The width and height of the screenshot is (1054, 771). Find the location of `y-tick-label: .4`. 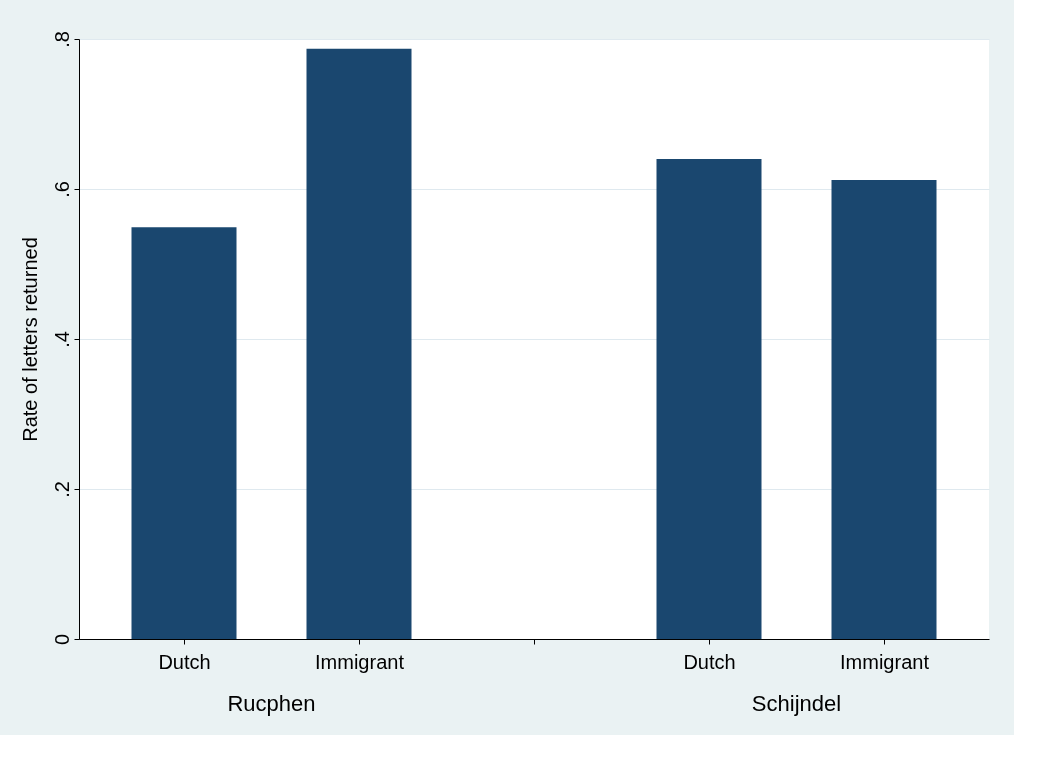

y-tick-label: .4 is located at coordinates (61, 339).